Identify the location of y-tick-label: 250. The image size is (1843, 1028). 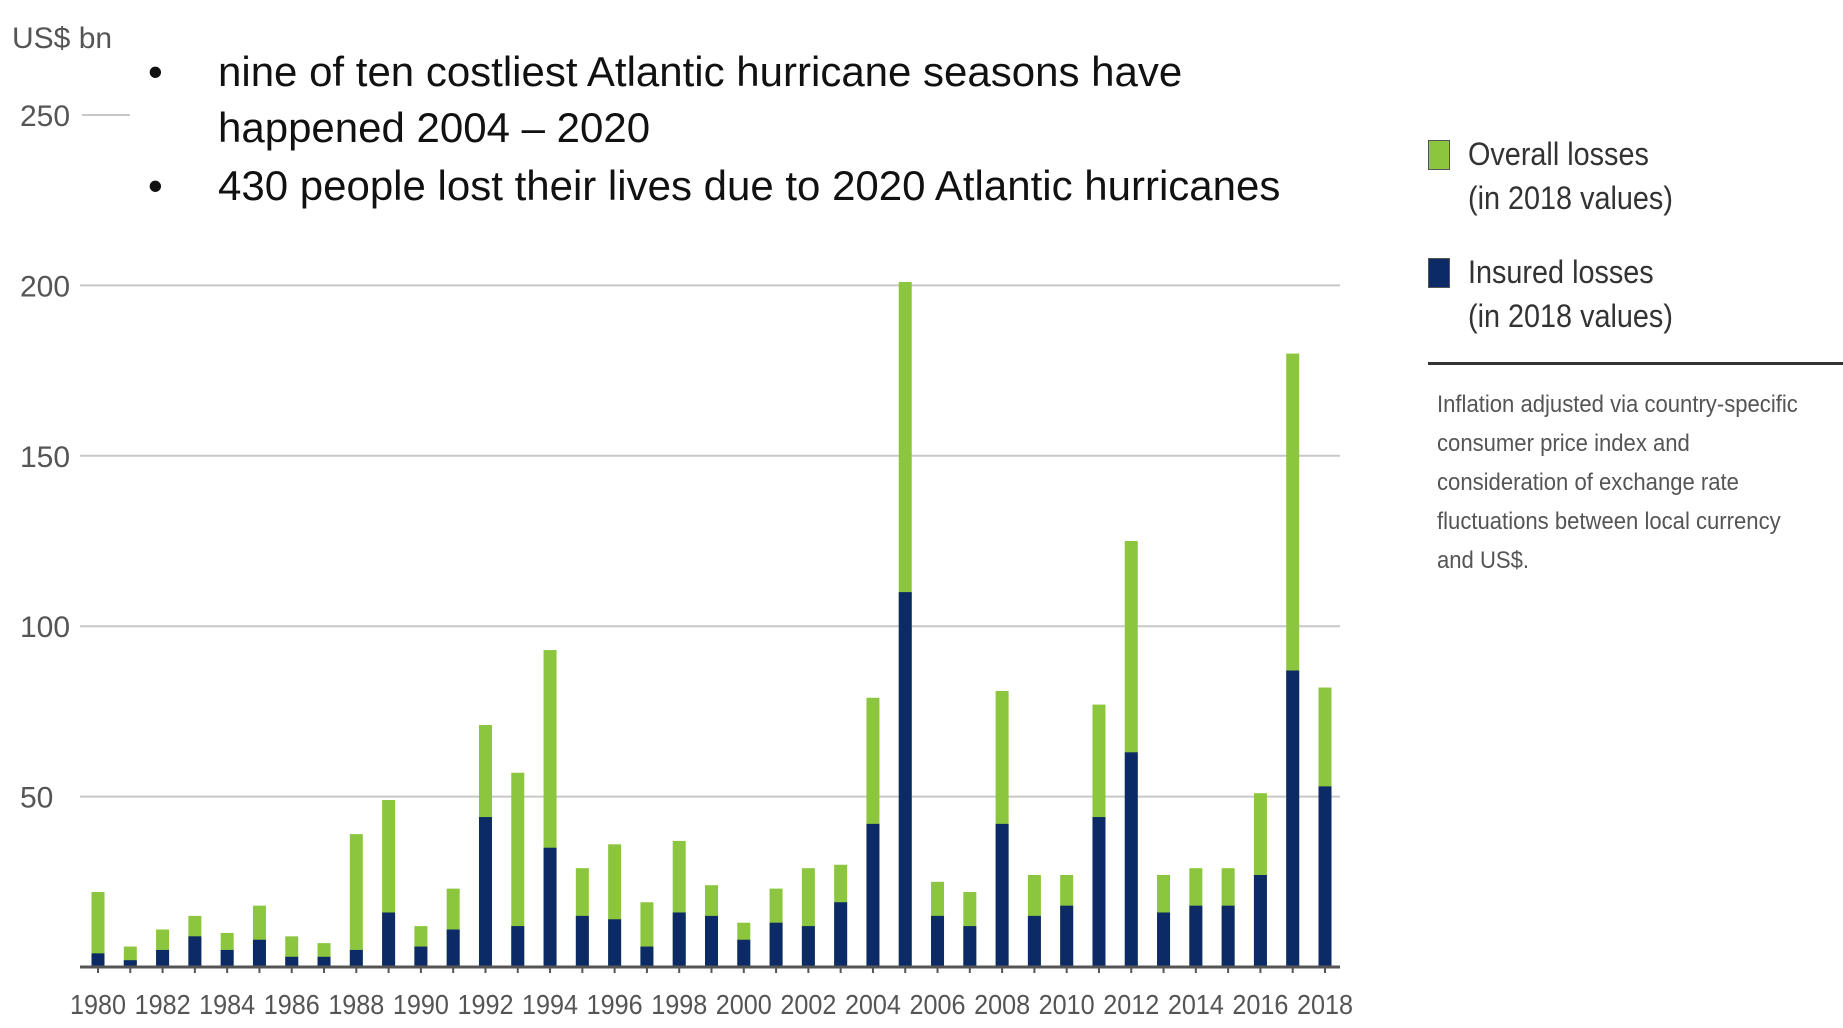
(45, 116).